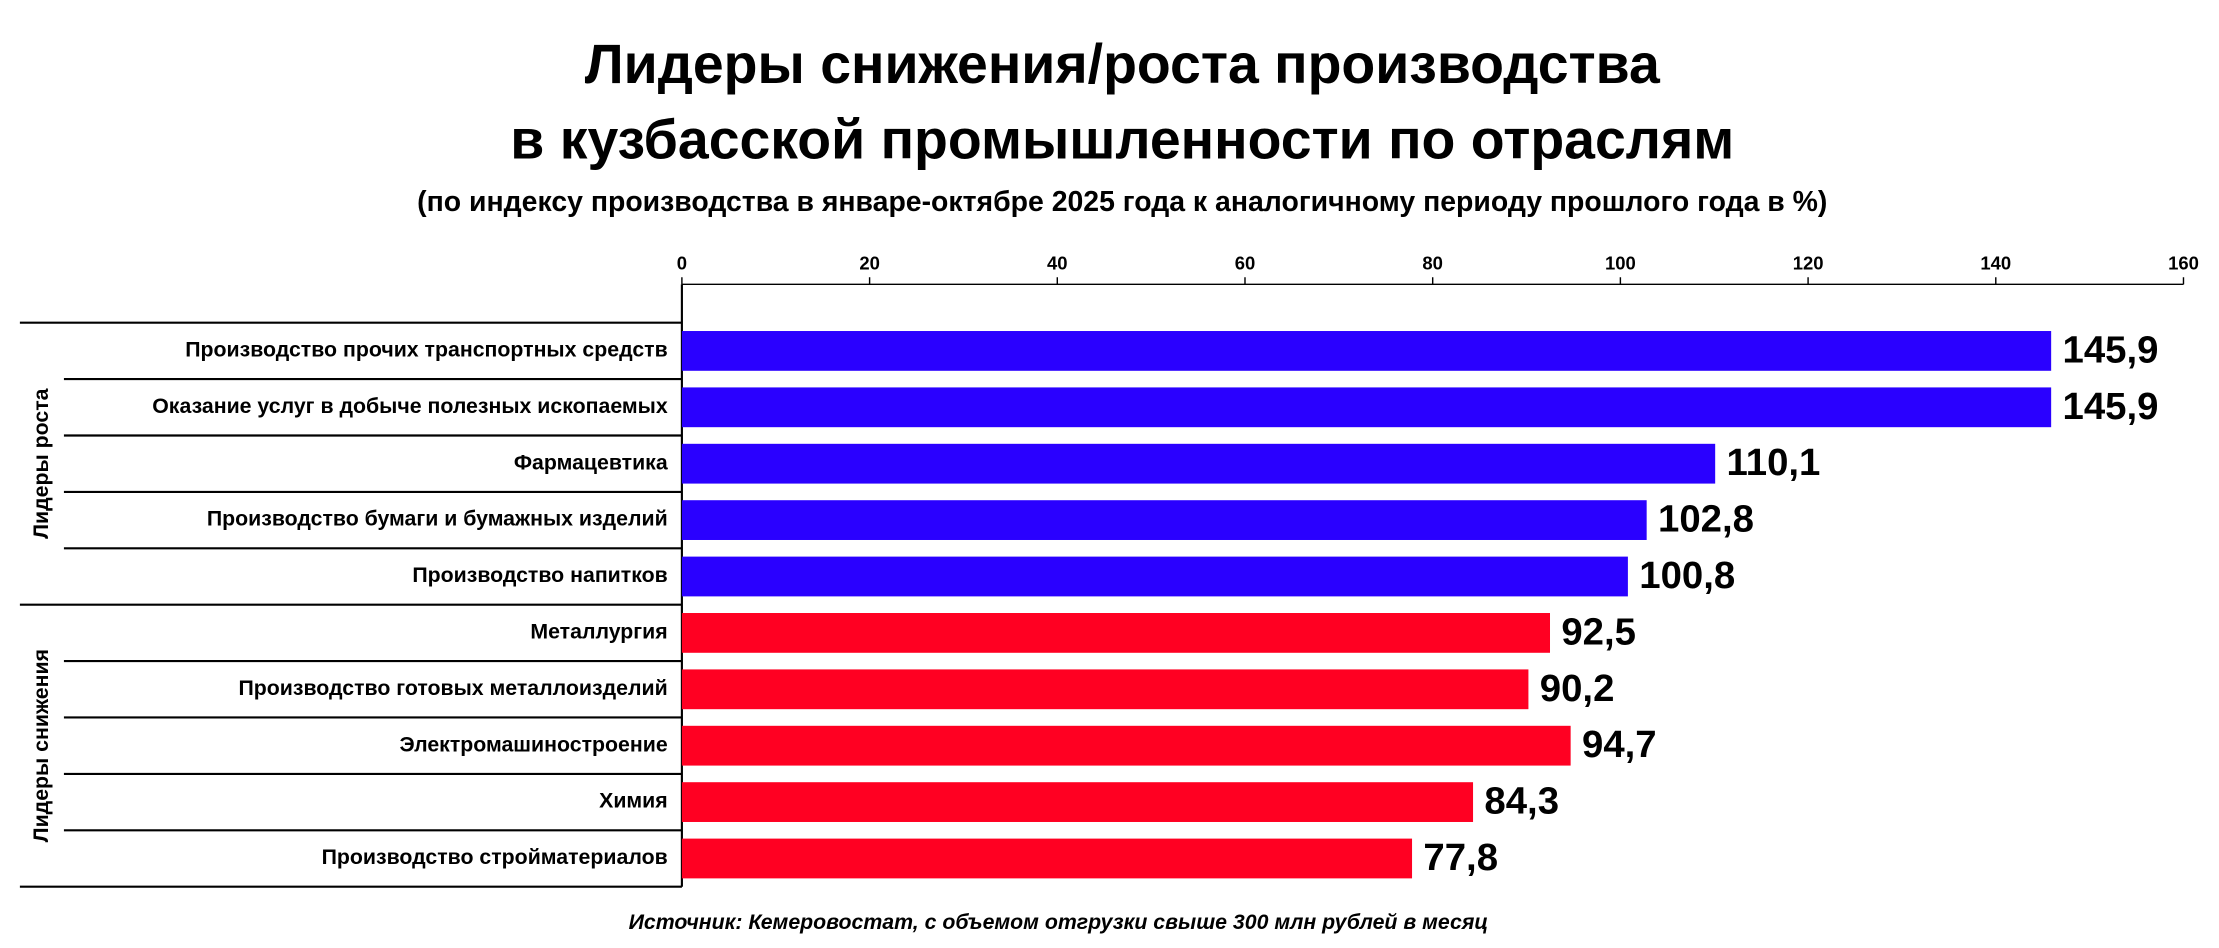  What do you see at coordinates (1432, 262) in the screenshot?
I see `x-tick-label: 80` at bounding box center [1432, 262].